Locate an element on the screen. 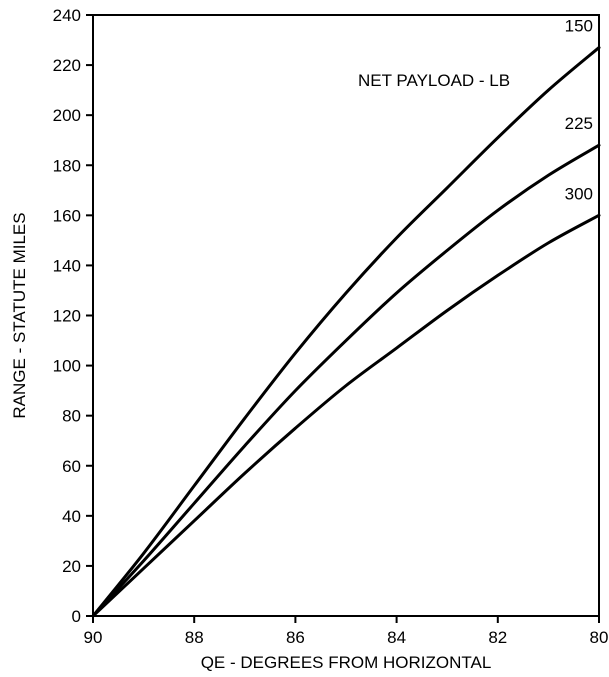  x-tick-label: 84 is located at coordinates (396, 637).